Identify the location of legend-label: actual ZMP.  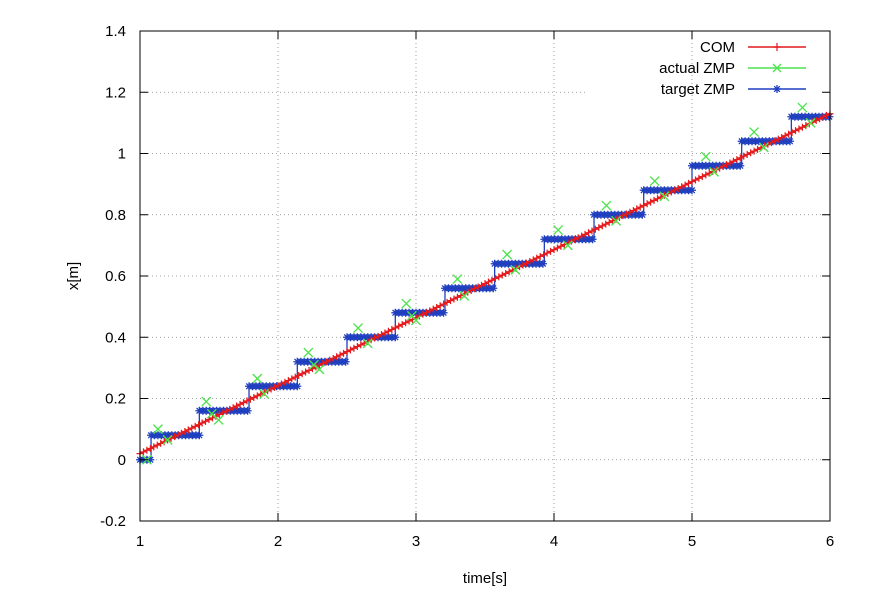
(697, 68).